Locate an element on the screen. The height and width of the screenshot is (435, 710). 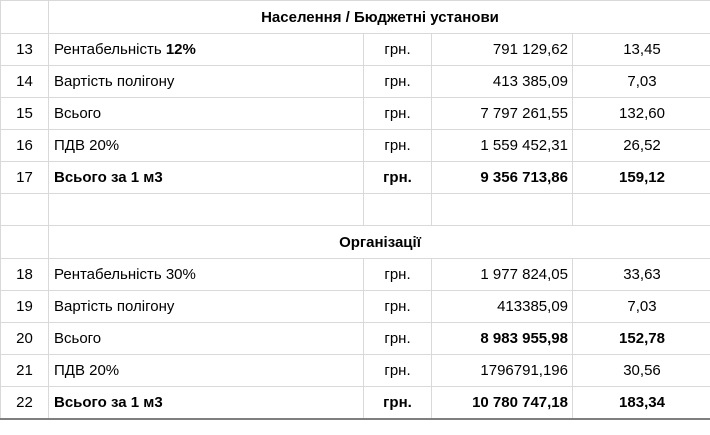
row-amount: 9 356 713,86 is located at coordinates (502, 177).